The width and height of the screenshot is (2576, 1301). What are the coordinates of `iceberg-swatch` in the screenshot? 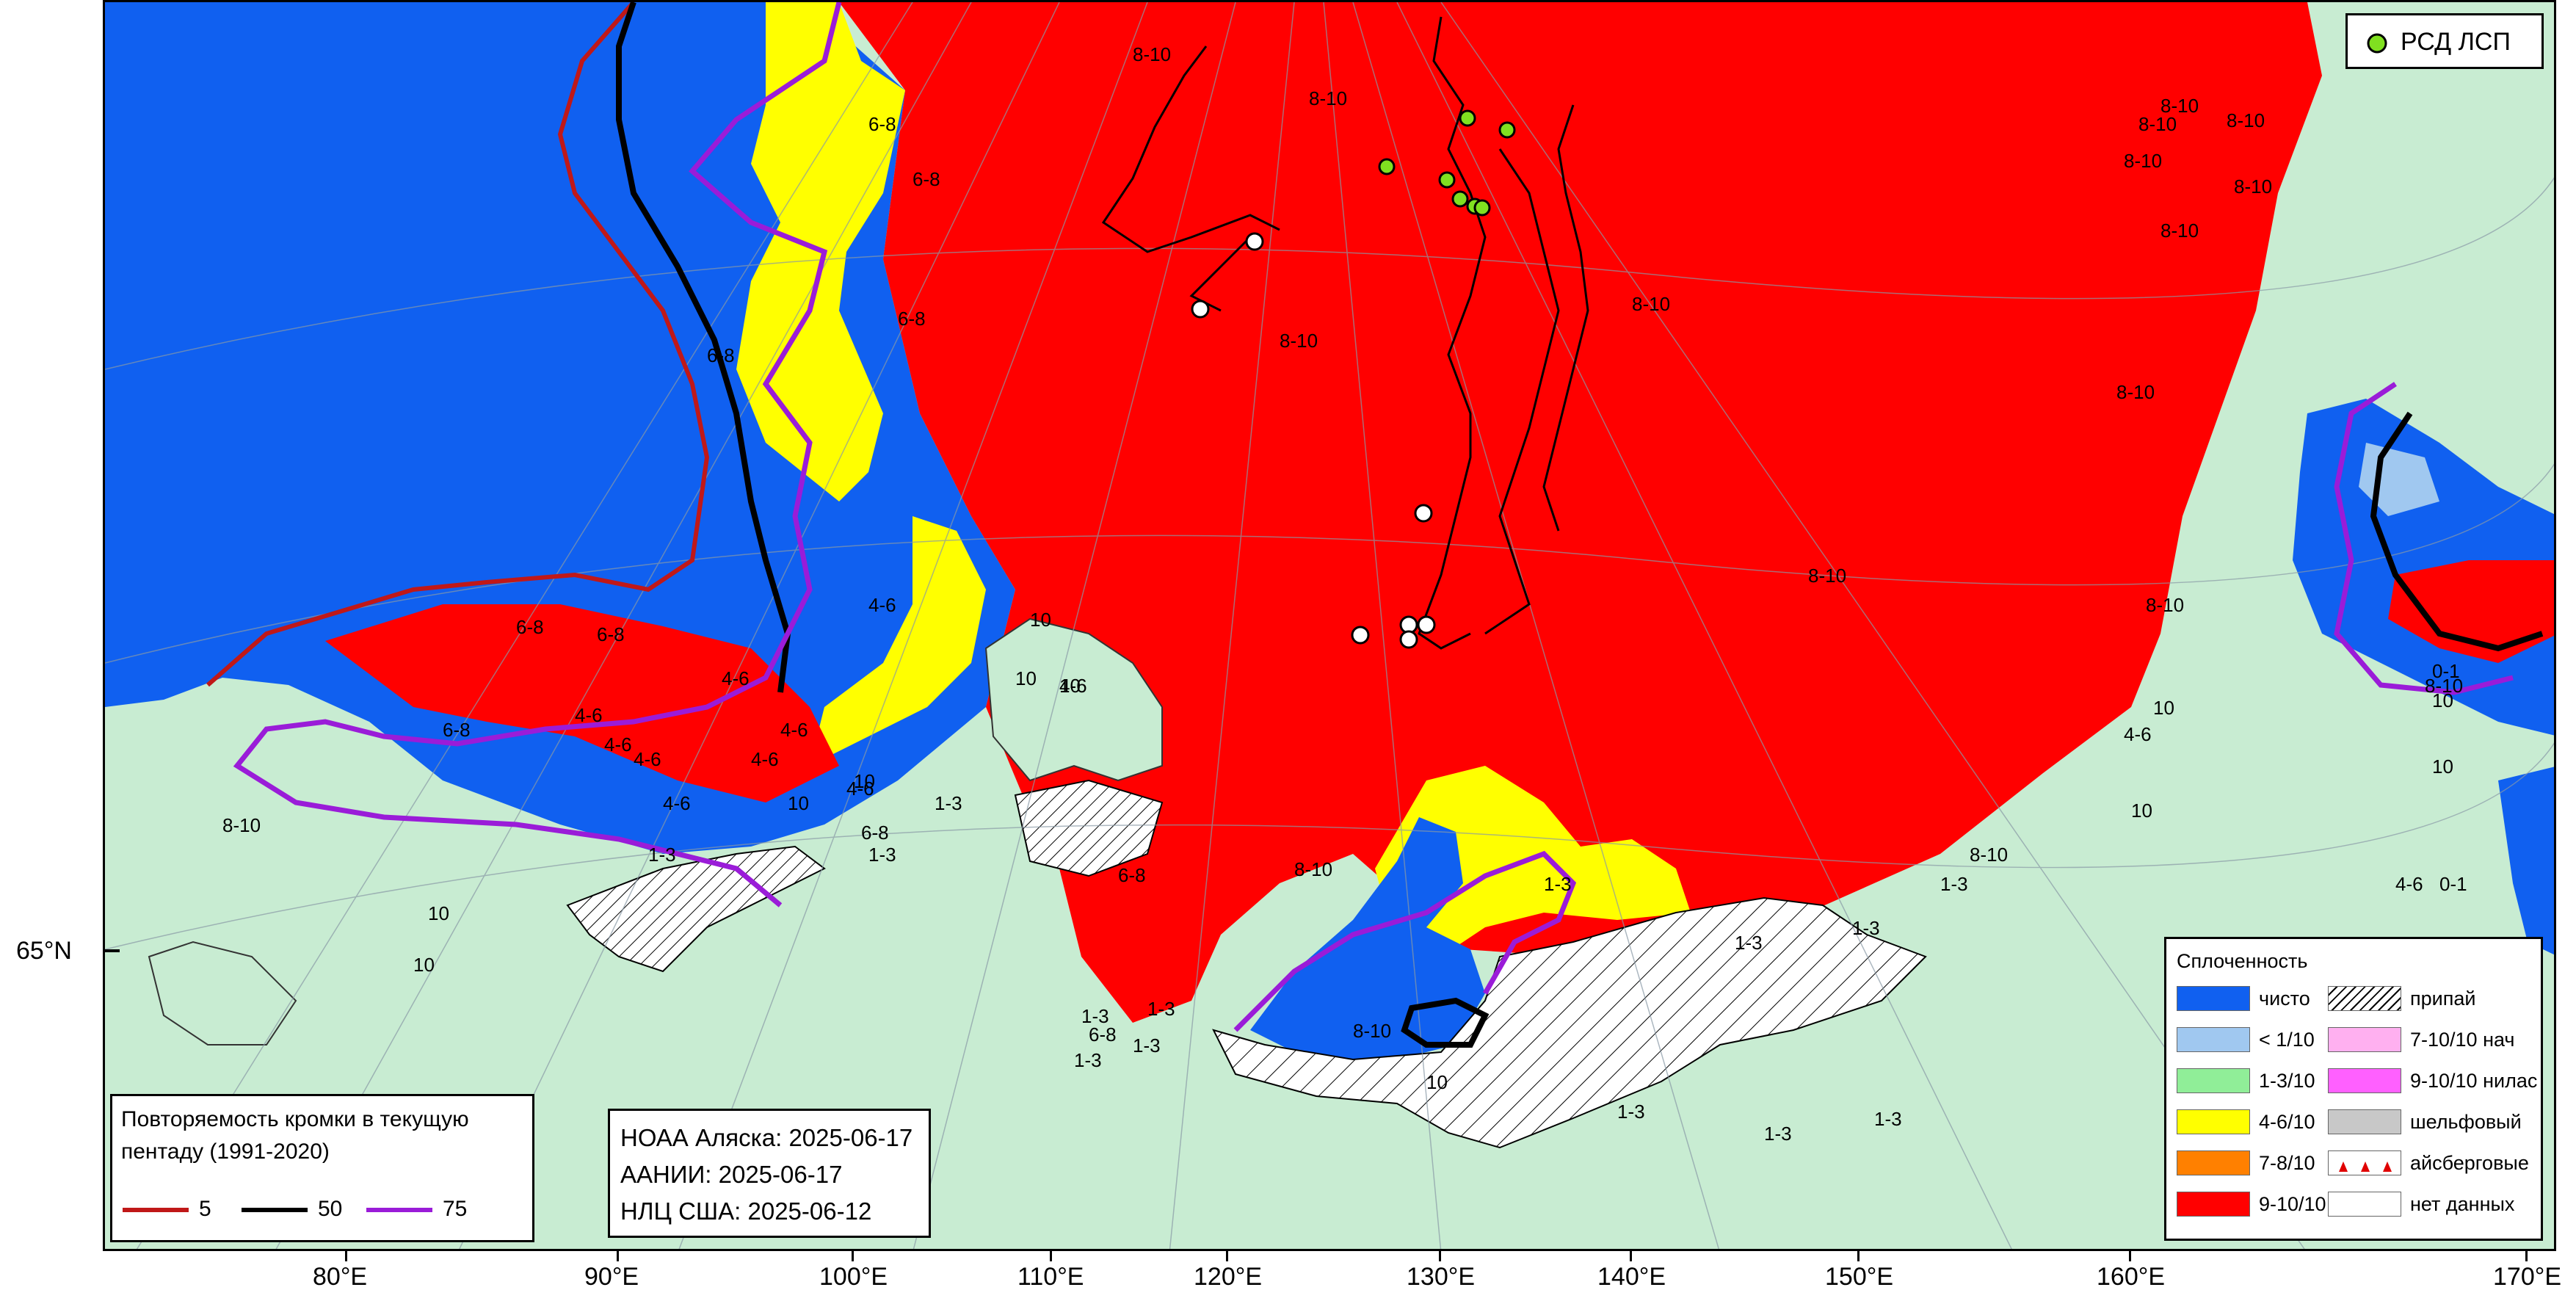 It's located at (2365, 1162).